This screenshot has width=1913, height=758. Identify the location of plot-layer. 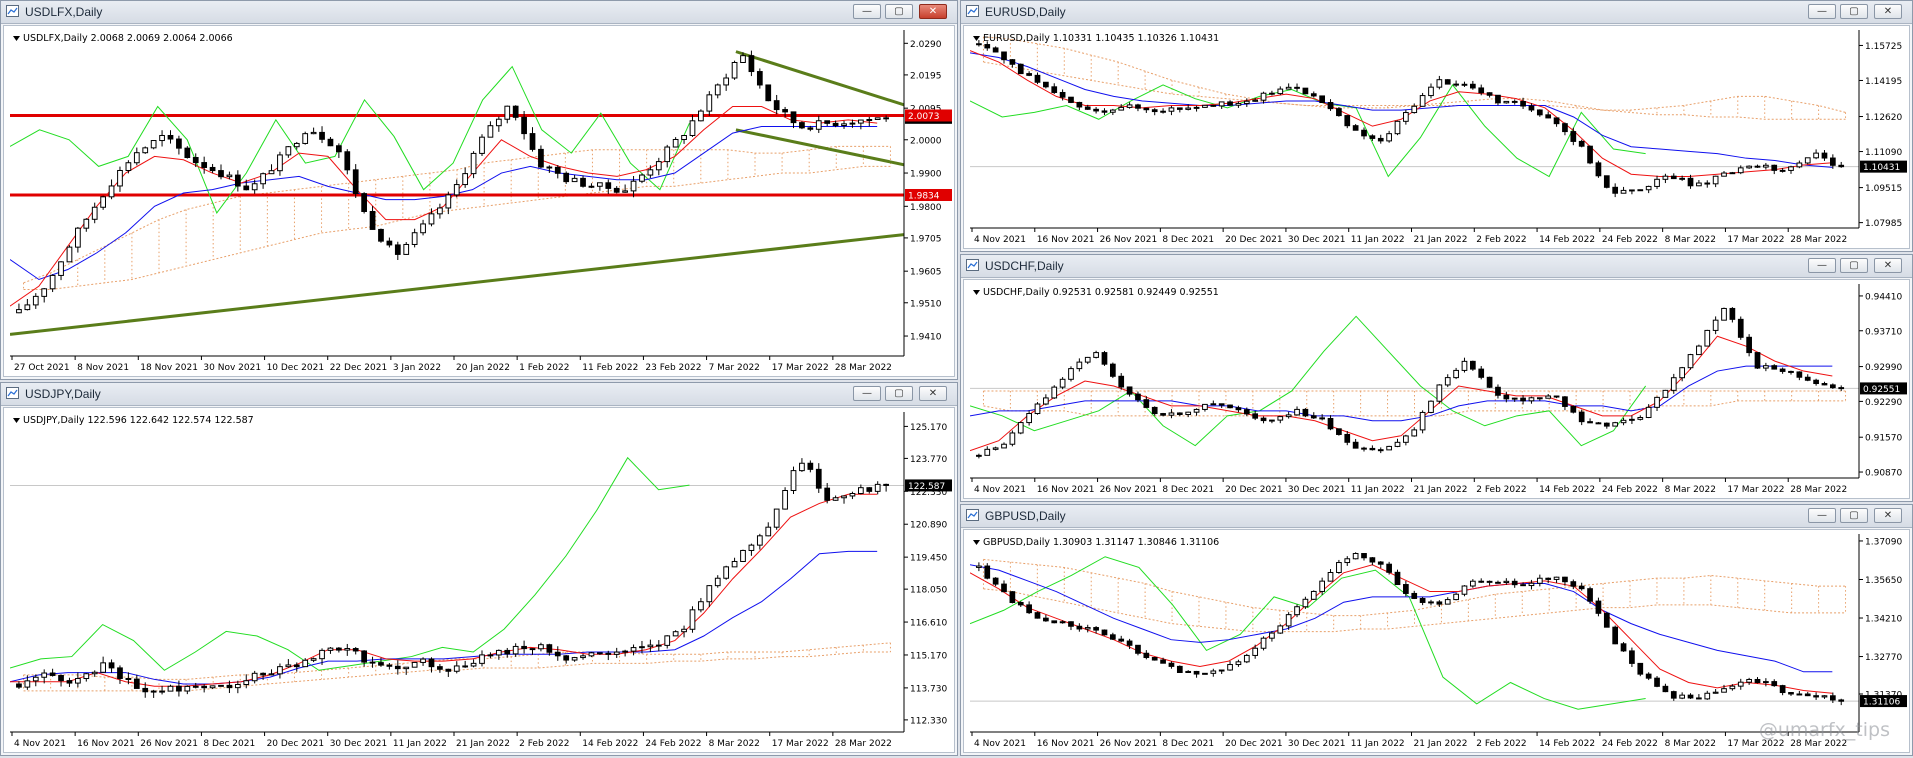
(1414, 631).